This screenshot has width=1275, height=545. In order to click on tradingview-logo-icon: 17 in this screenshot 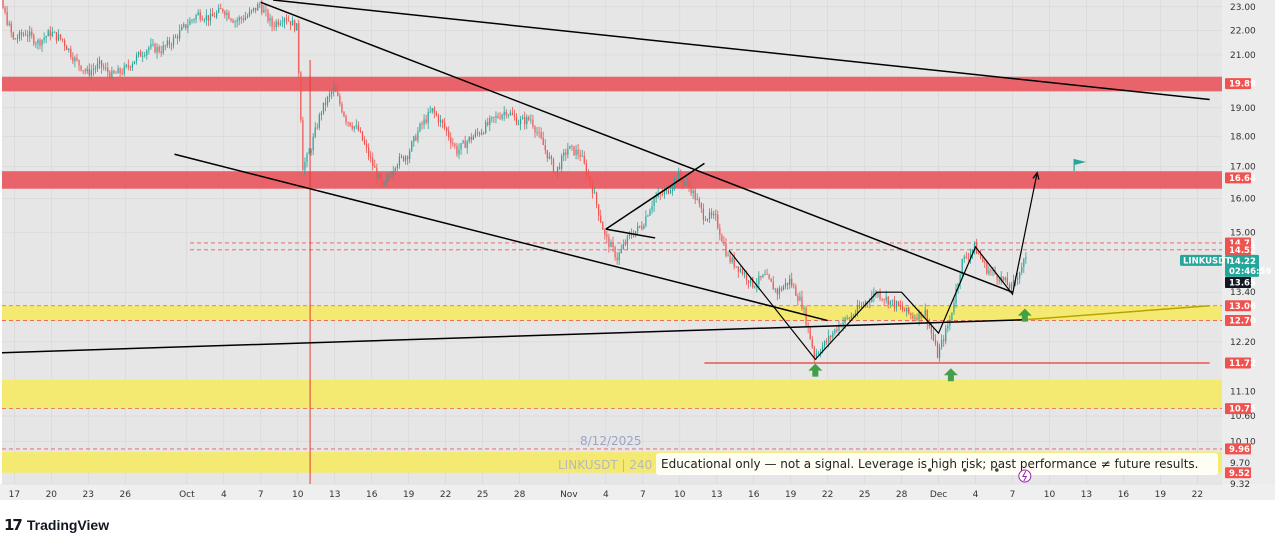, I will do `click(13, 525)`.